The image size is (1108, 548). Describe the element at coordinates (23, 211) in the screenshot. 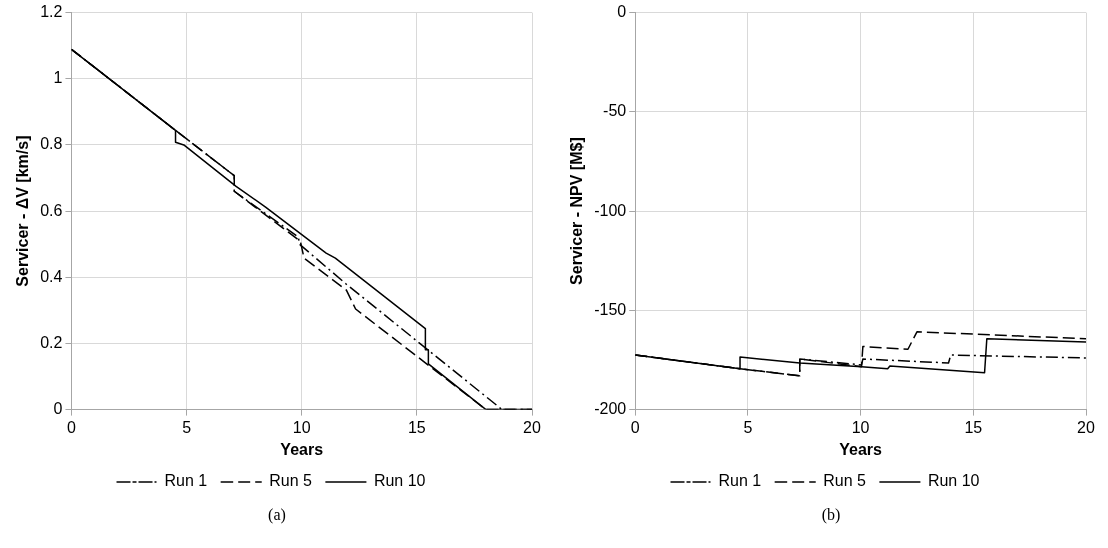

I see `y-axis-title: Servicer - ΔV [km/s]` at that location.